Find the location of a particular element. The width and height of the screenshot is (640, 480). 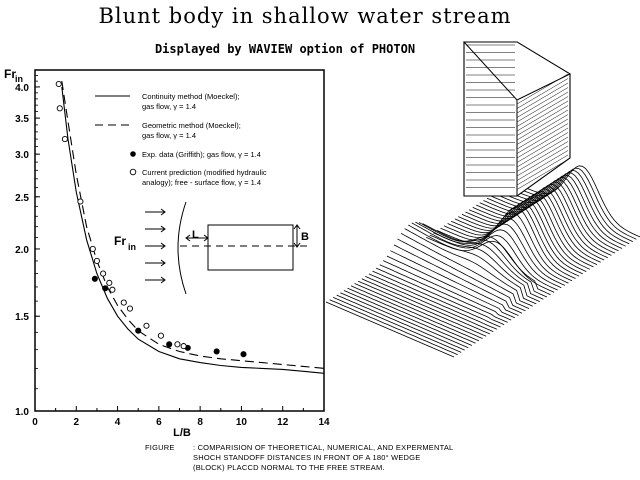

width-arrow is located at coordinates (297, 236).